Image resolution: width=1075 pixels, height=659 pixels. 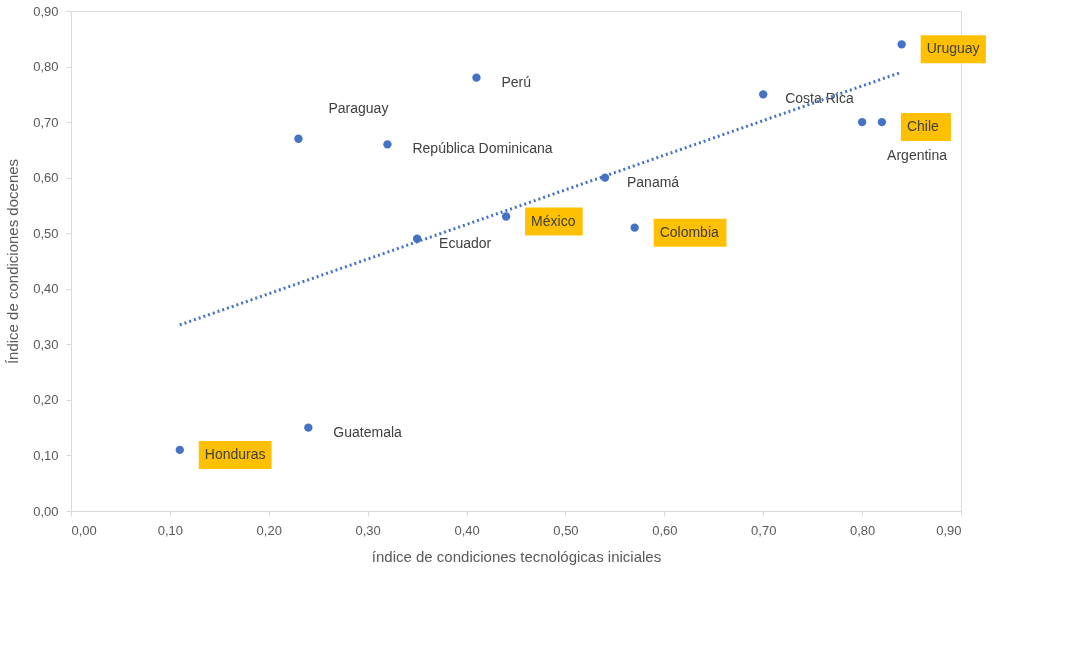 I want to click on y-tick-label: 0,70, so click(x=46, y=122).